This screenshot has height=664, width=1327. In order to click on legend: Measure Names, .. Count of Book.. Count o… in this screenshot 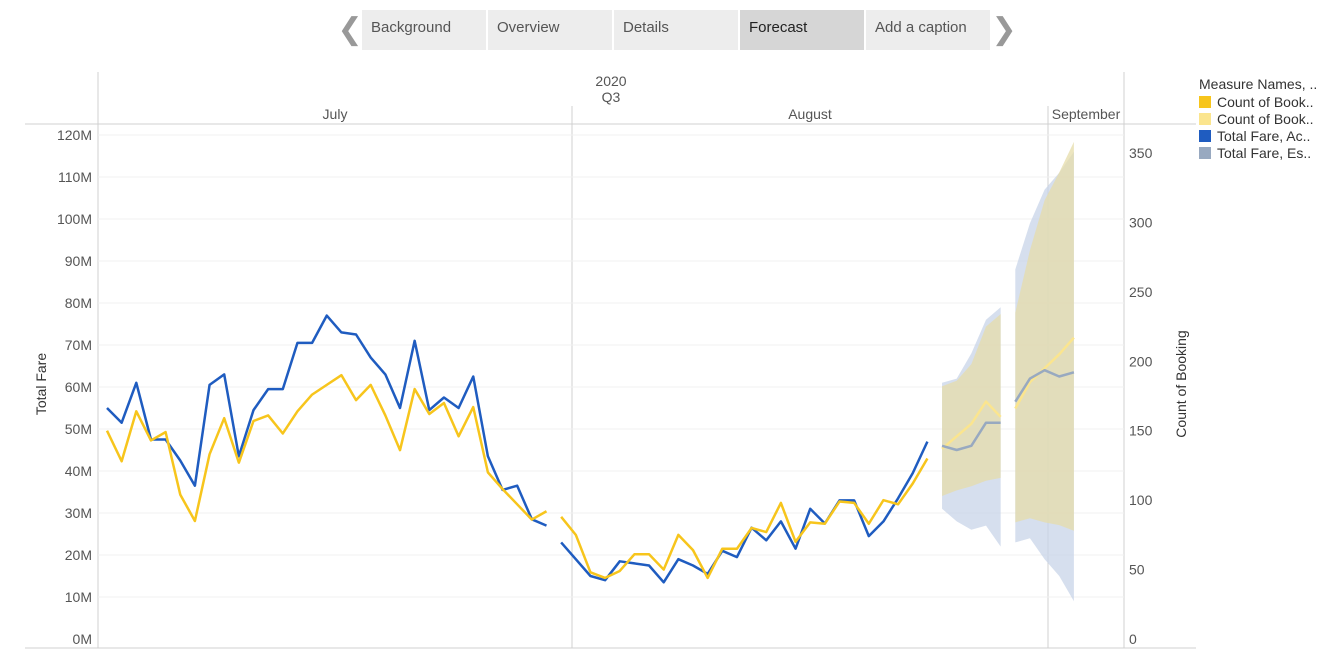, I will do `click(1258, 118)`.